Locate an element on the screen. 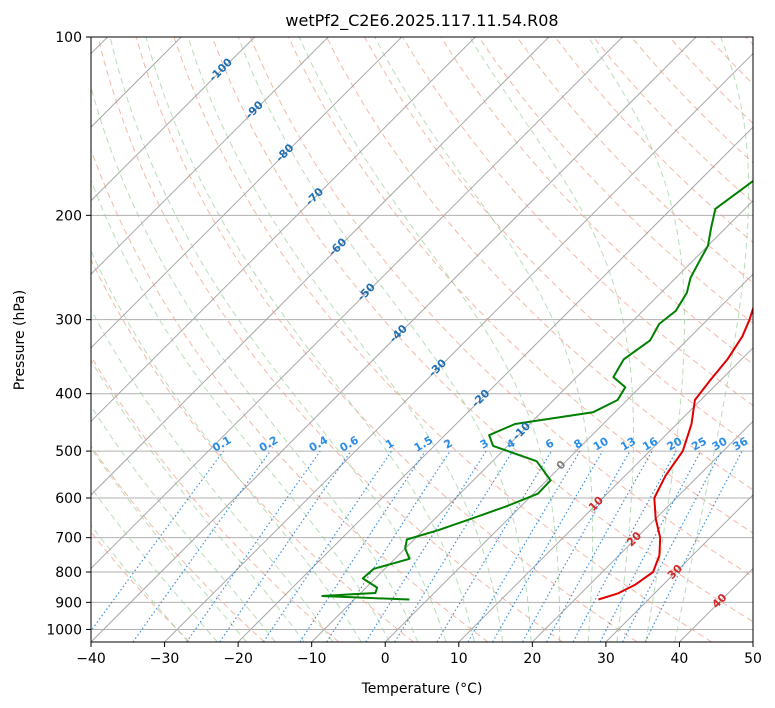 The height and width of the screenshot is (708, 775). x-axis-label: Temperature (°C) is located at coordinates (422, 689).